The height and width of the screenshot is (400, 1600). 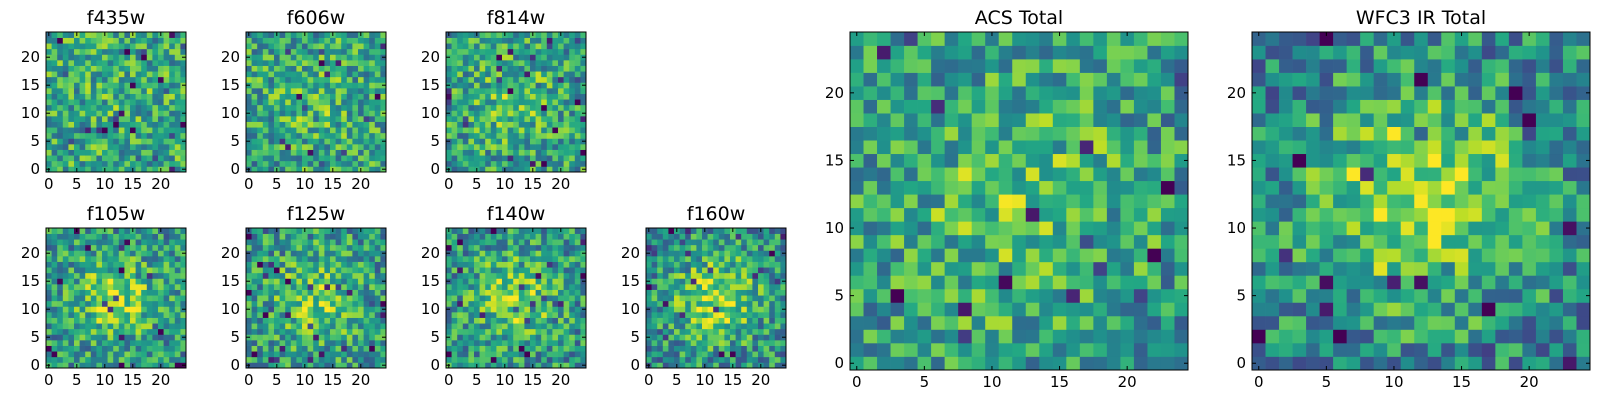 What do you see at coordinates (677, 380) in the screenshot?
I see `x-tick-label: 5` at bounding box center [677, 380].